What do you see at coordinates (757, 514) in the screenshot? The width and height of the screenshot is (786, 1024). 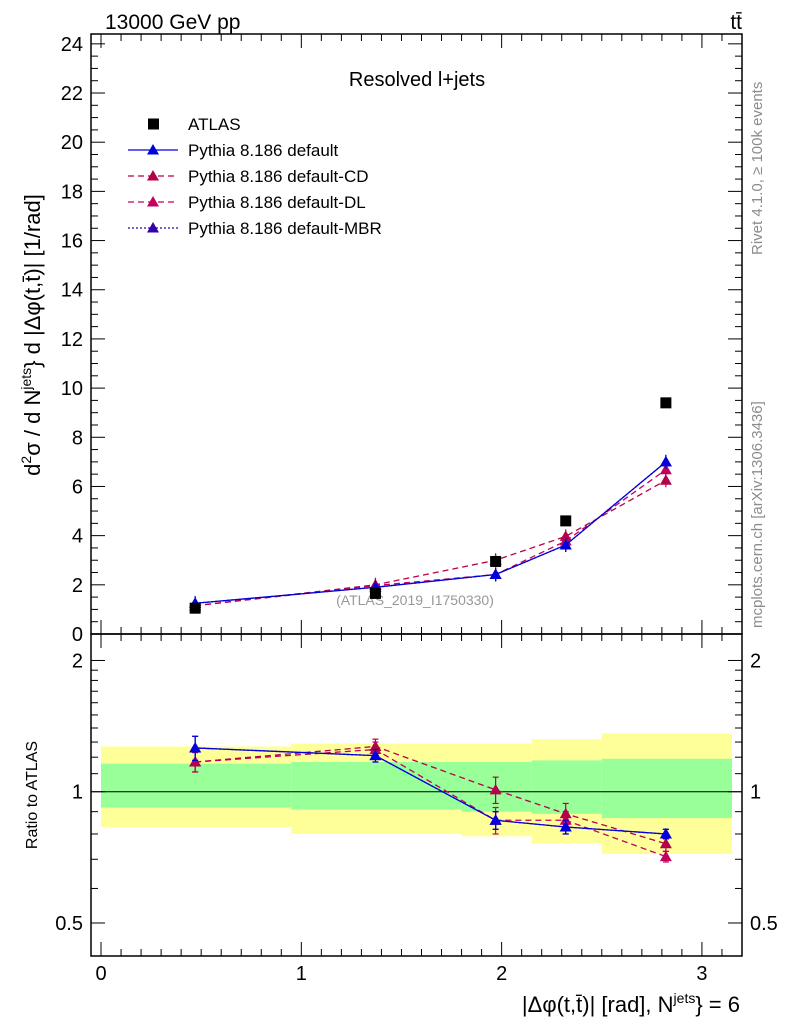 I see `mcplots-note: mcplots.cern.ch [arXiv:1306.3436]` at bounding box center [757, 514].